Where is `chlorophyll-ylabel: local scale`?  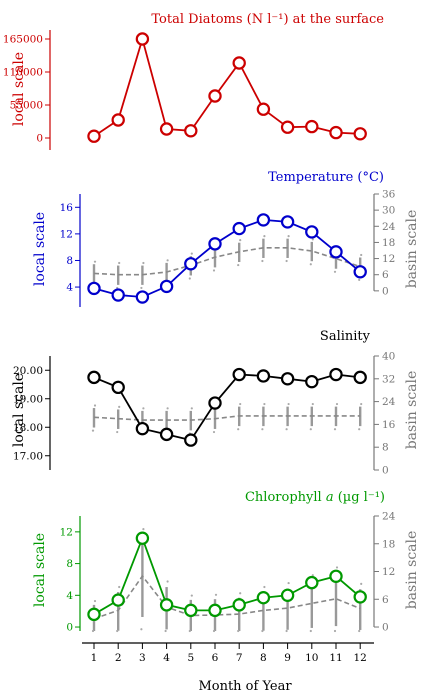 chlorophyll-ylabel: local scale is located at coordinates (40, 570).